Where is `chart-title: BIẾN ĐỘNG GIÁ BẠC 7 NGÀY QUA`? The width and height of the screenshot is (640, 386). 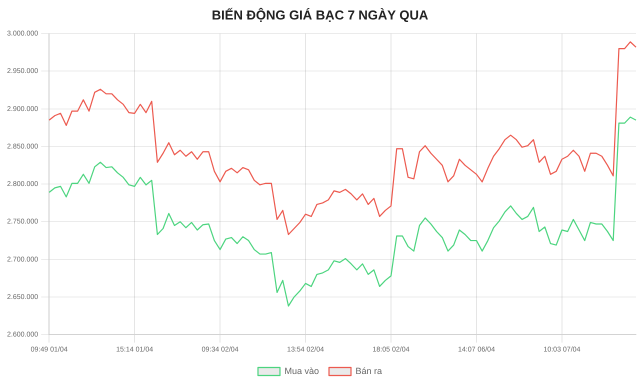 chart-title: BIẾN ĐỘNG GIÁ BẠC 7 NGÀY QUA is located at coordinates (320, 14).